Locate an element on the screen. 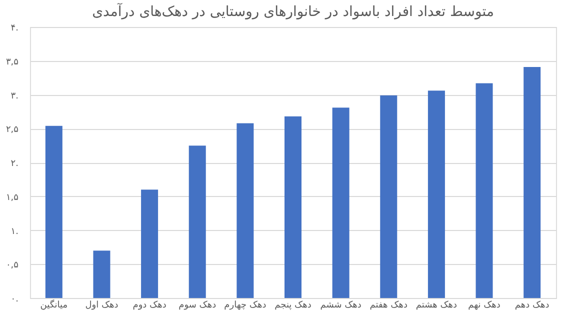 This screenshot has width=561, height=314. y-tick-label: ۳,۵ is located at coordinates (12, 62).